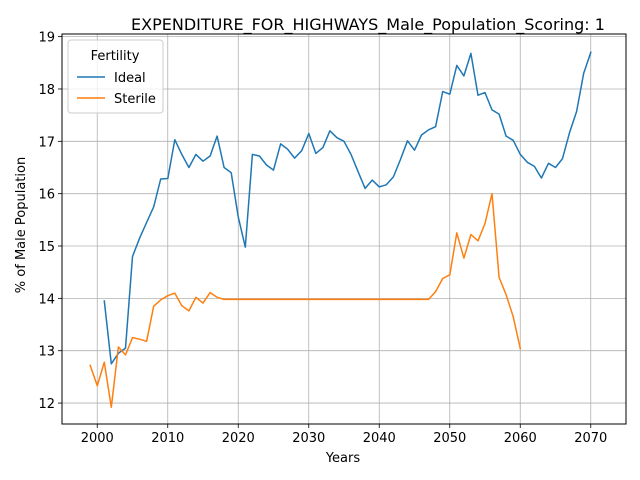  I want to click on legend-title: Fertility, so click(115, 56).